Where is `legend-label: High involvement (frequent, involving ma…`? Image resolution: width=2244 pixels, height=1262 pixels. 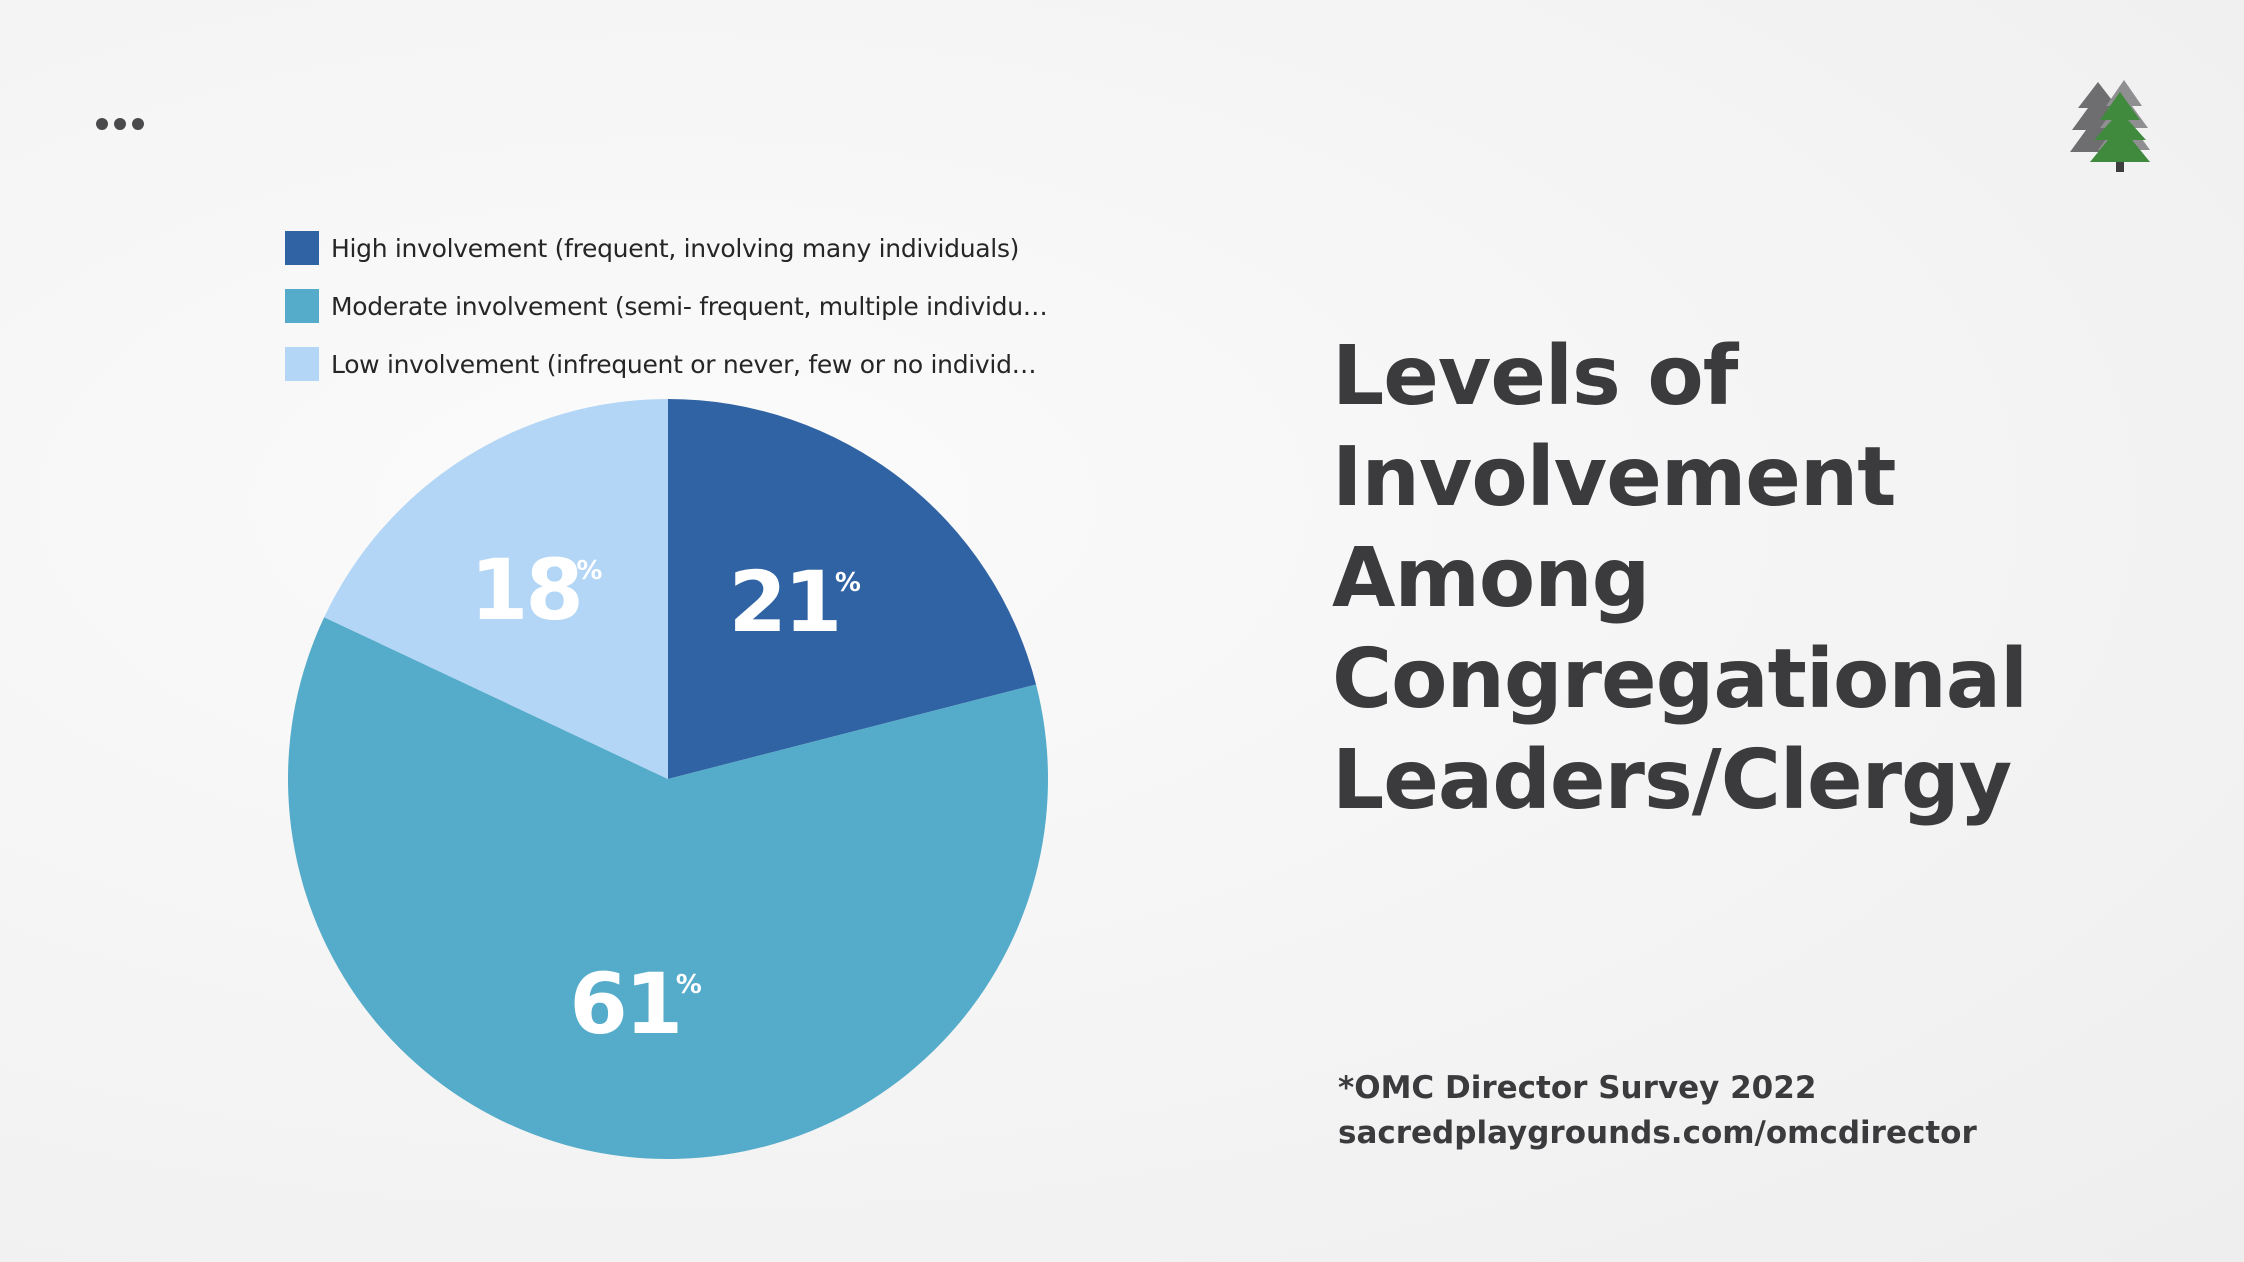 legend-label: High involvement (frequent, involving ma… is located at coordinates (675, 248).